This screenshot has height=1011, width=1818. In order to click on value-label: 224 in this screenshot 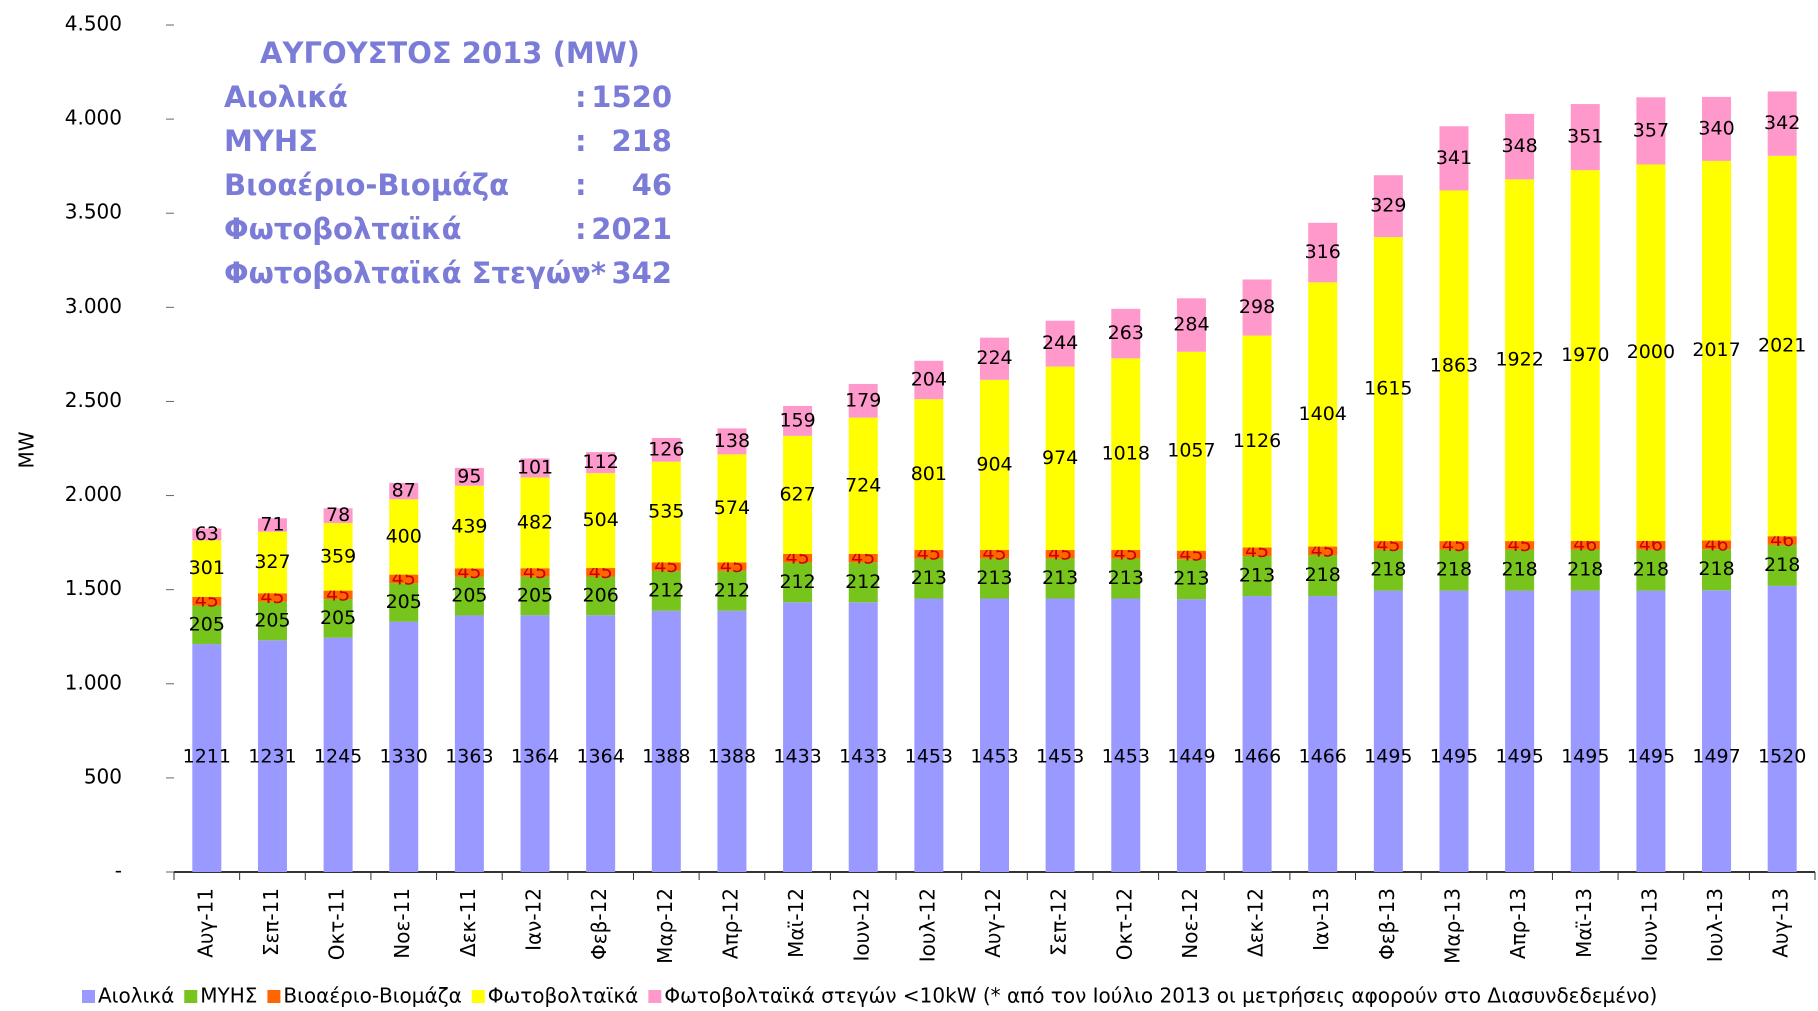, I will do `click(994, 358)`.